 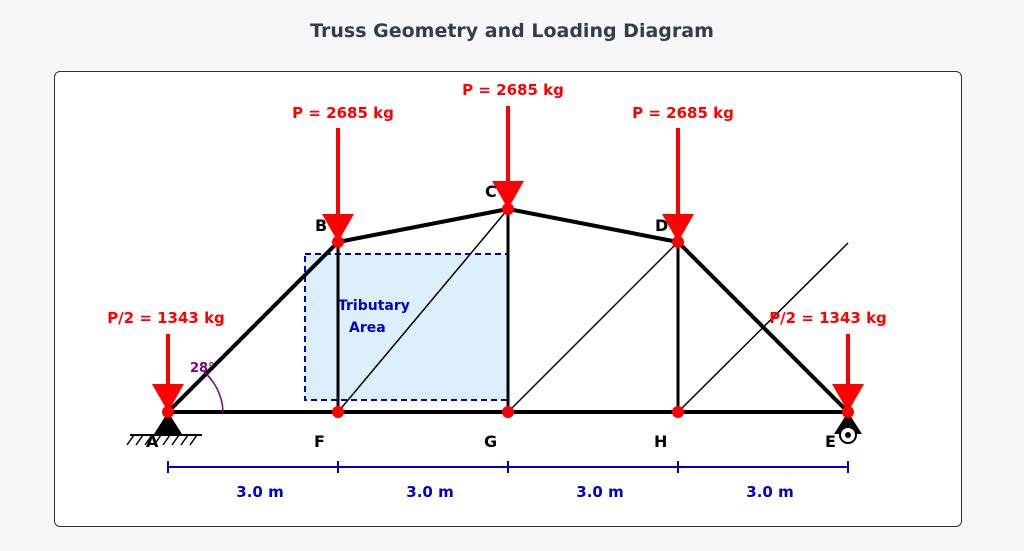 I want to click on load-label-D: P = 2685 kg, so click(x=683, y=113).